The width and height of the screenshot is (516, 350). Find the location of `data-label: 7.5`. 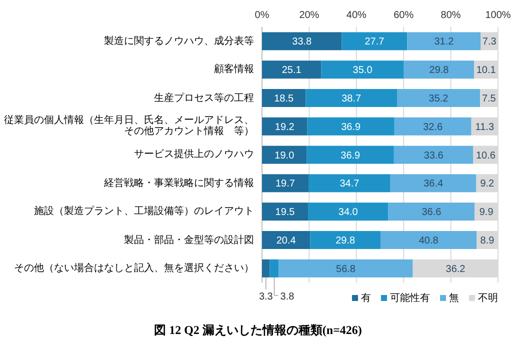

data-label: 7.5 is located at coordinates (489, 99).